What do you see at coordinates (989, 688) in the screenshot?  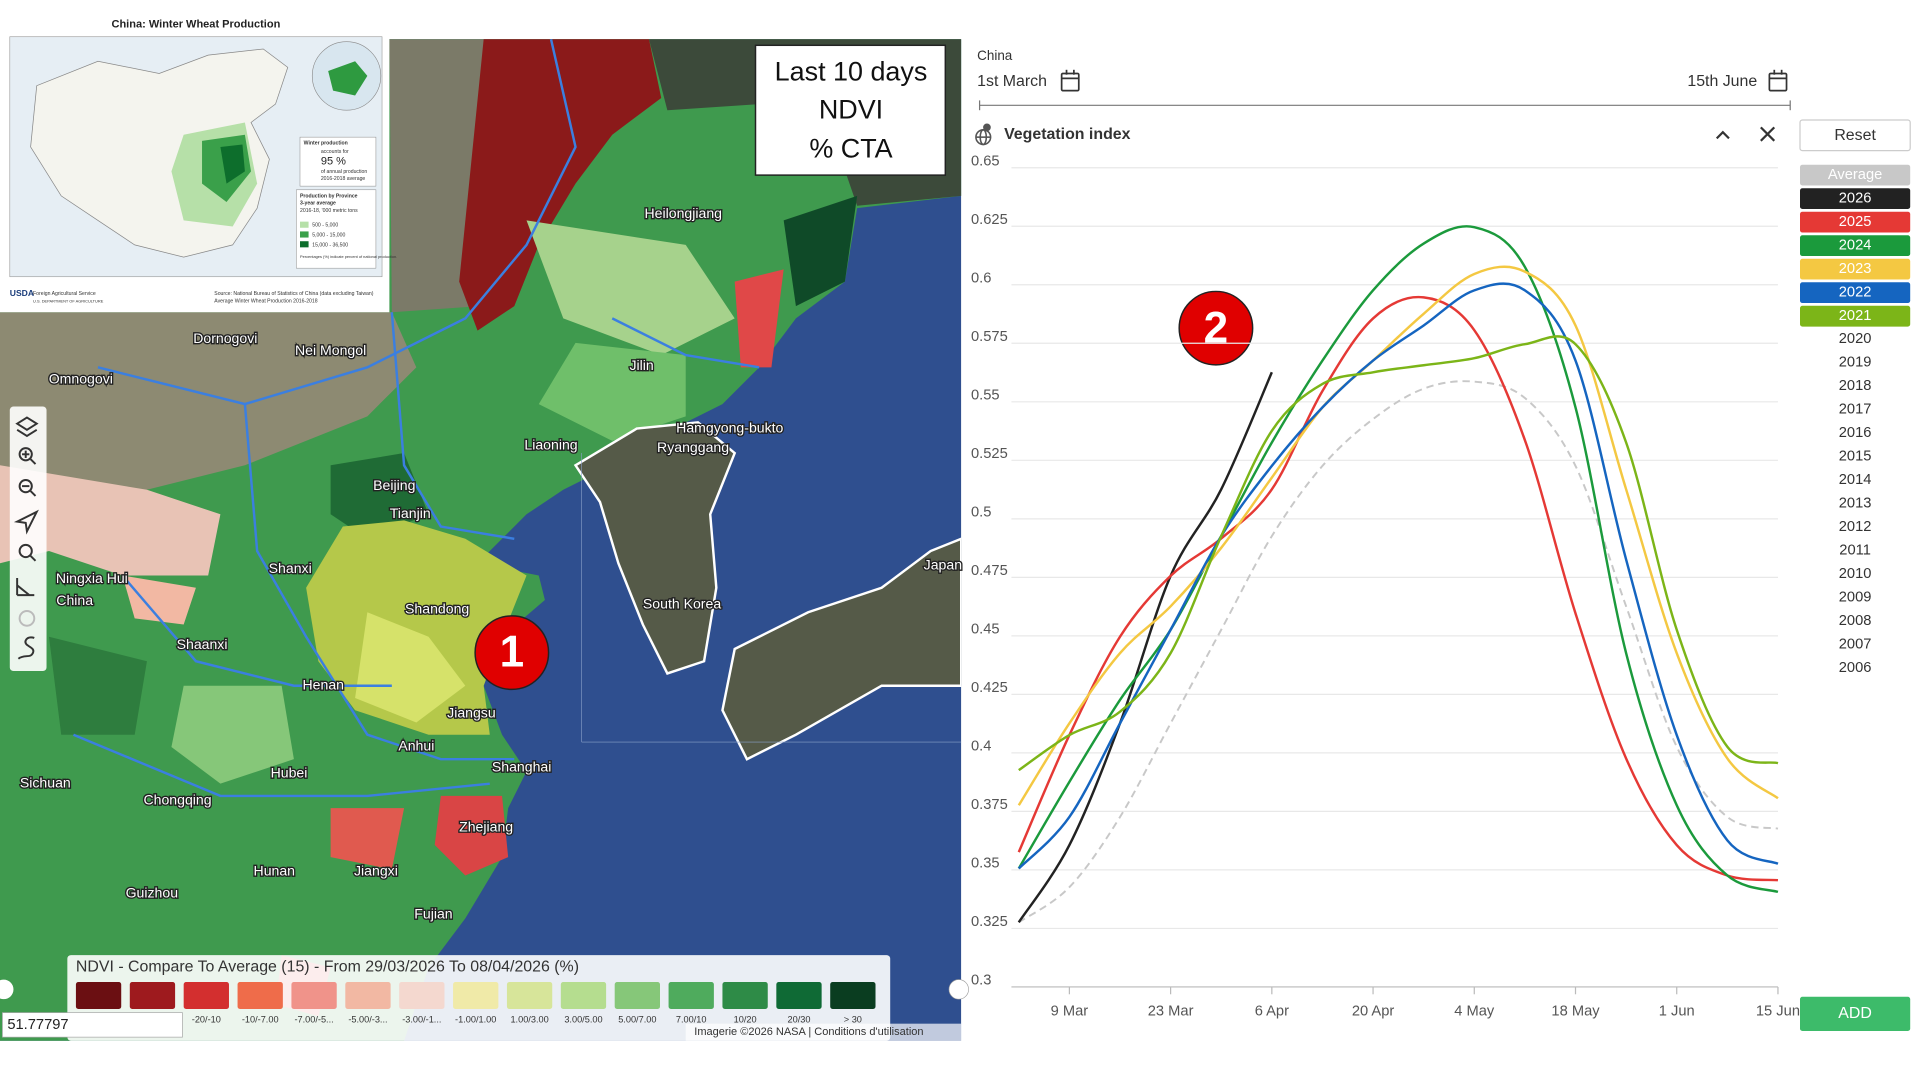 I see `y-tick-label: 0.425` at bounding box center [989, 688].